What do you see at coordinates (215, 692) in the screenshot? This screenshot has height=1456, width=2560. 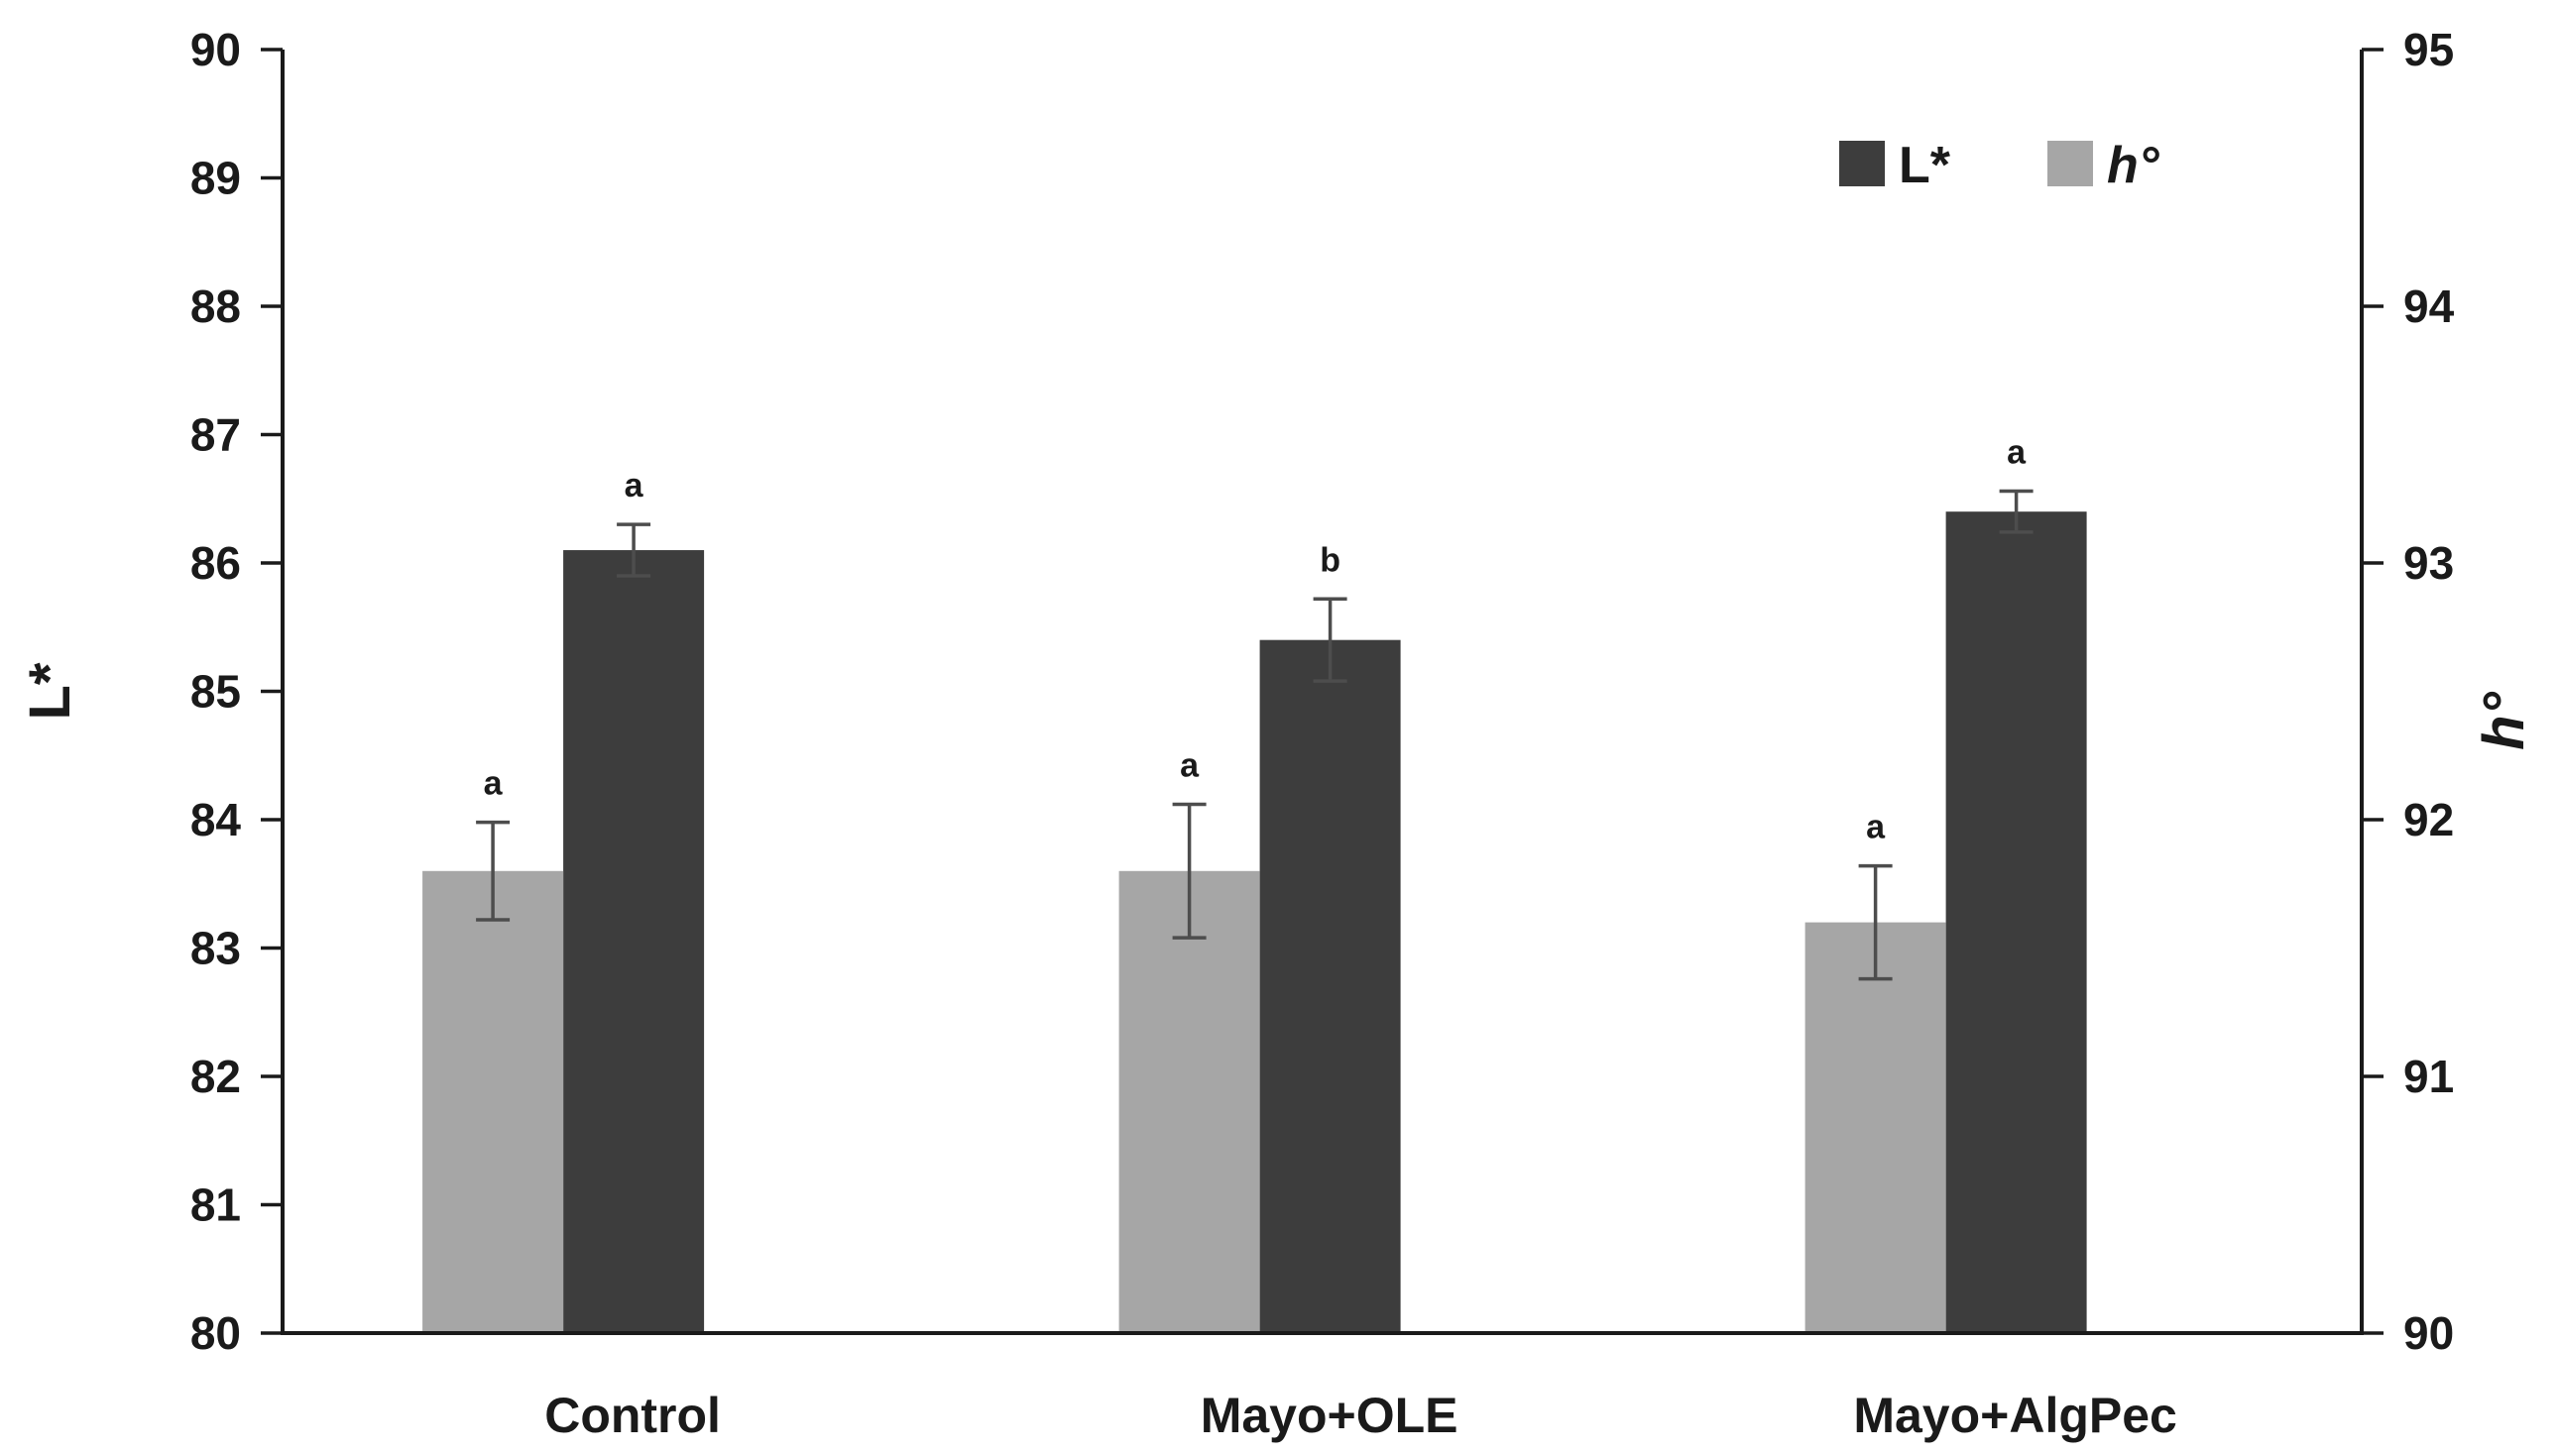 I see `left-axis-tick-label: 85` at bounding box center [215, 692].